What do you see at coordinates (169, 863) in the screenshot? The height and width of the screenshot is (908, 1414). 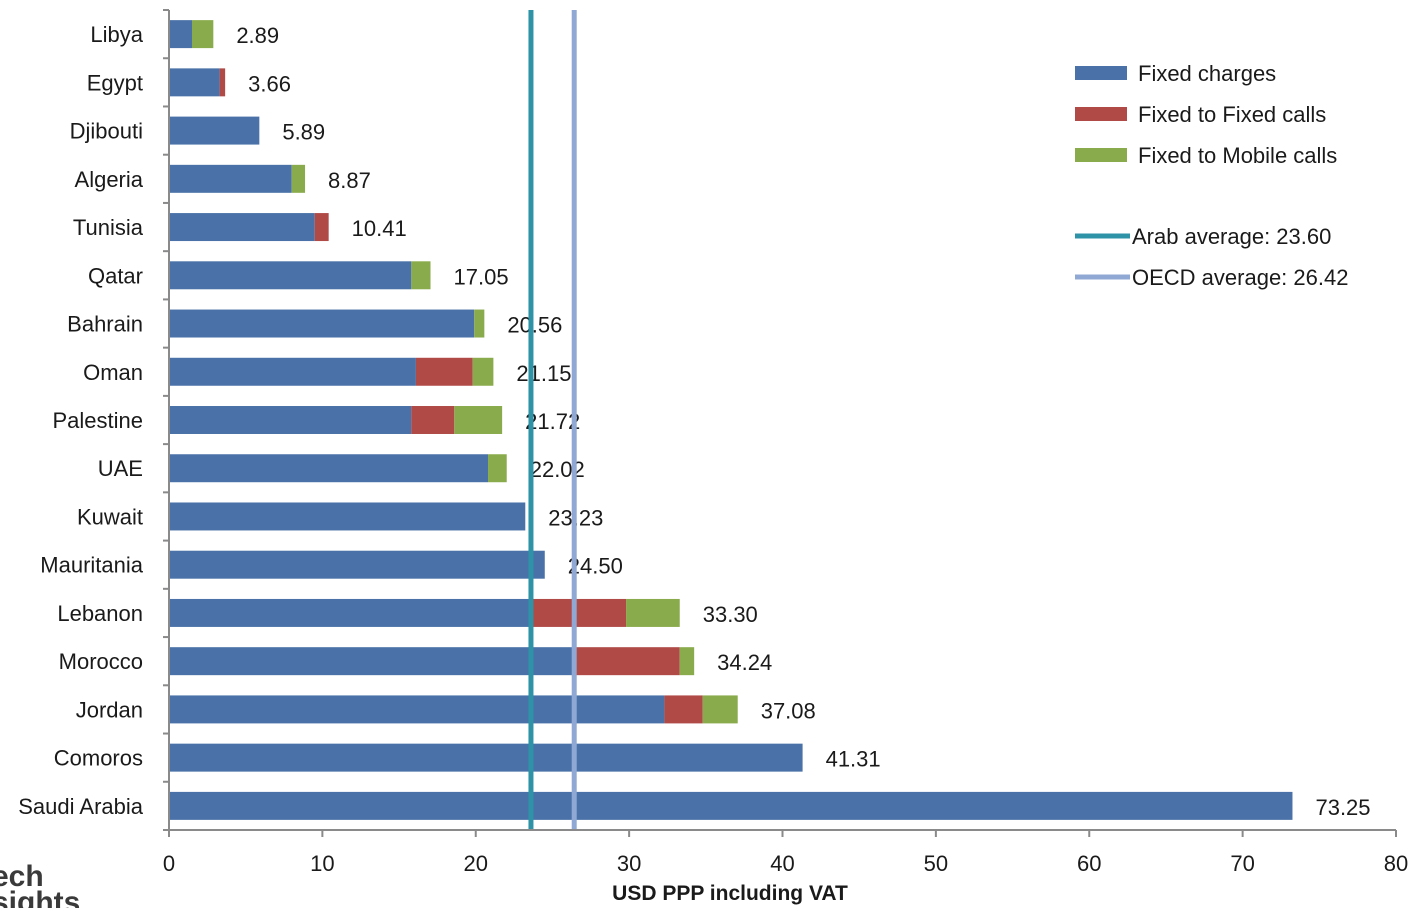 I see `x-tick-label: 0` at bounding box center [169, 863].